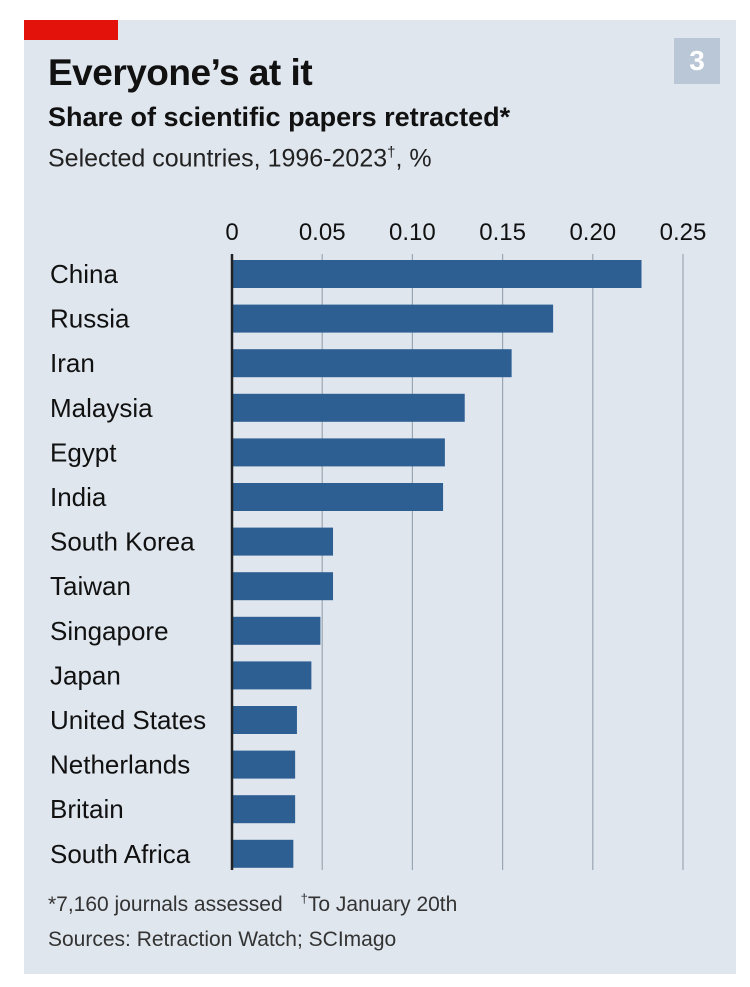  I want to click on x-tick-label: 0.10, so click(412, 232).